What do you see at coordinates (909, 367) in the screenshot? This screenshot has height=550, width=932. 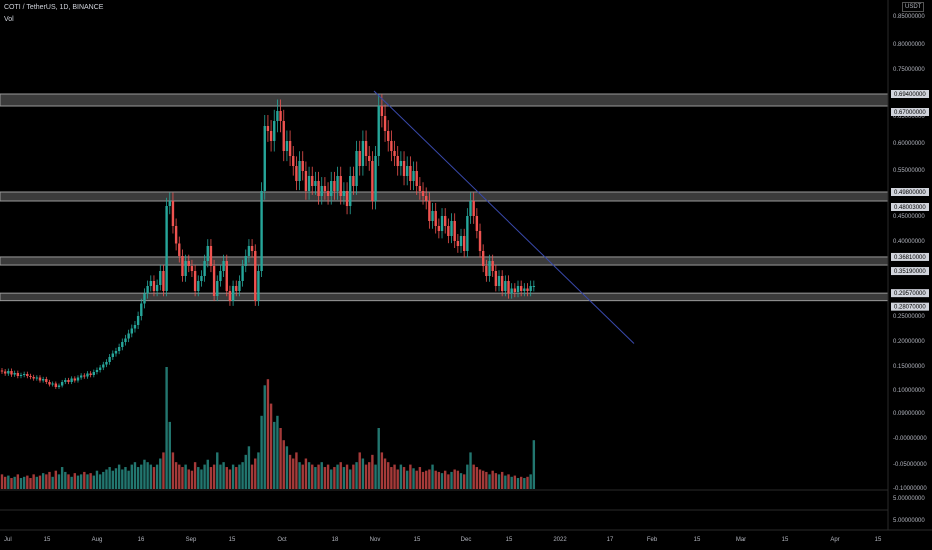 I see `price-tick-label: 0.15000000` at bounding box center [909, 367].